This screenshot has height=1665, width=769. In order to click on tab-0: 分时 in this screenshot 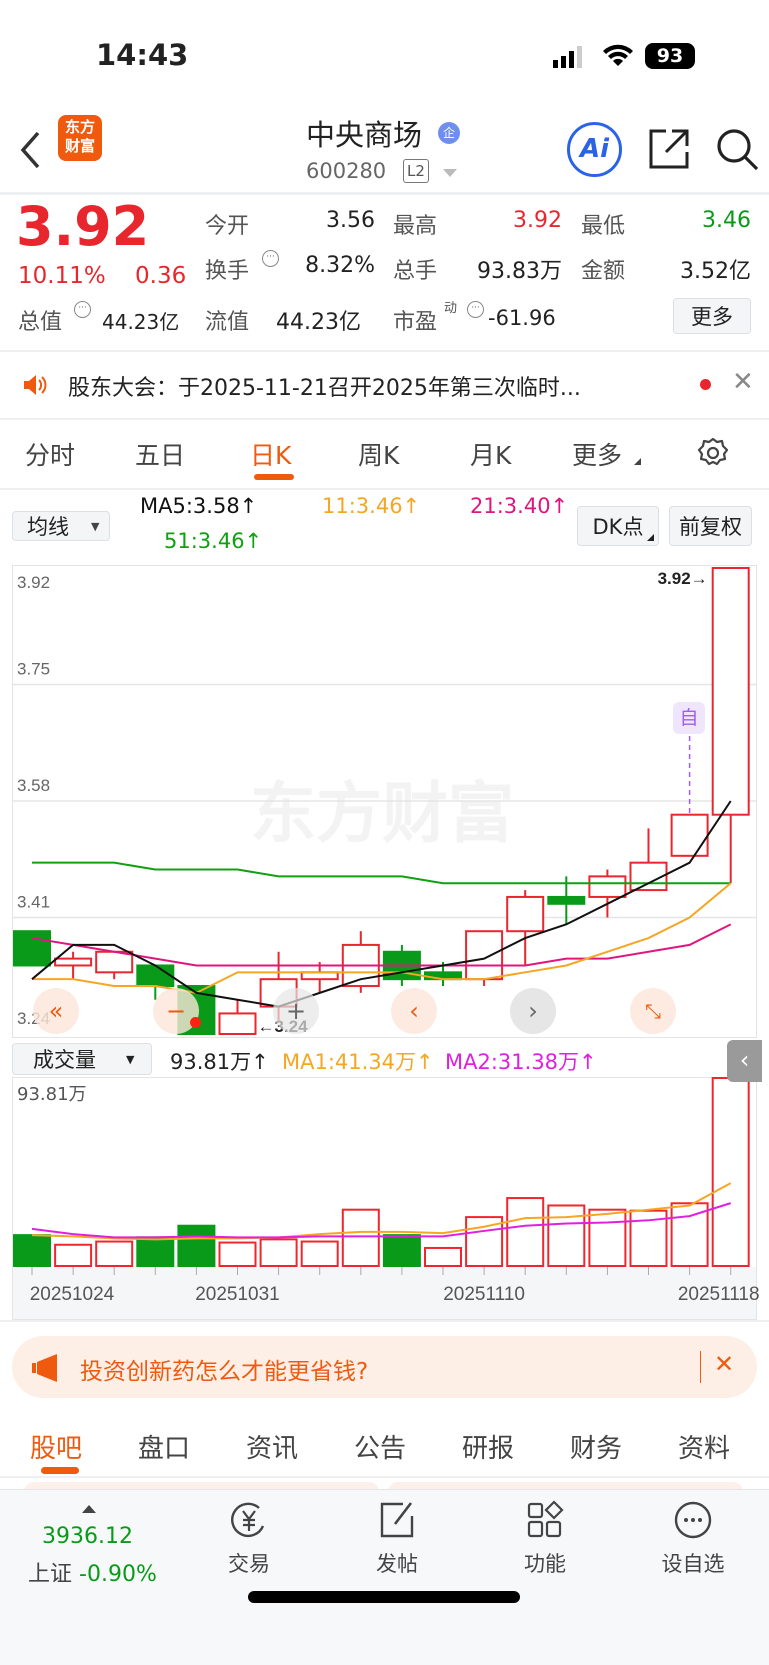, I will do `click(50, 455)`.